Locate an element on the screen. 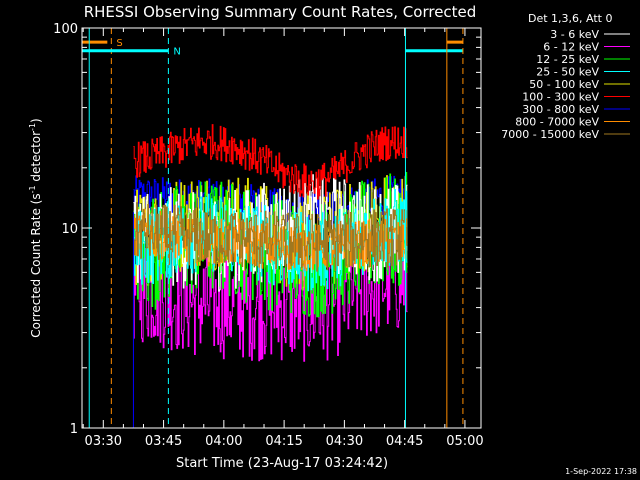  y-tick-label: 10 is located at coordinates (69, 229).